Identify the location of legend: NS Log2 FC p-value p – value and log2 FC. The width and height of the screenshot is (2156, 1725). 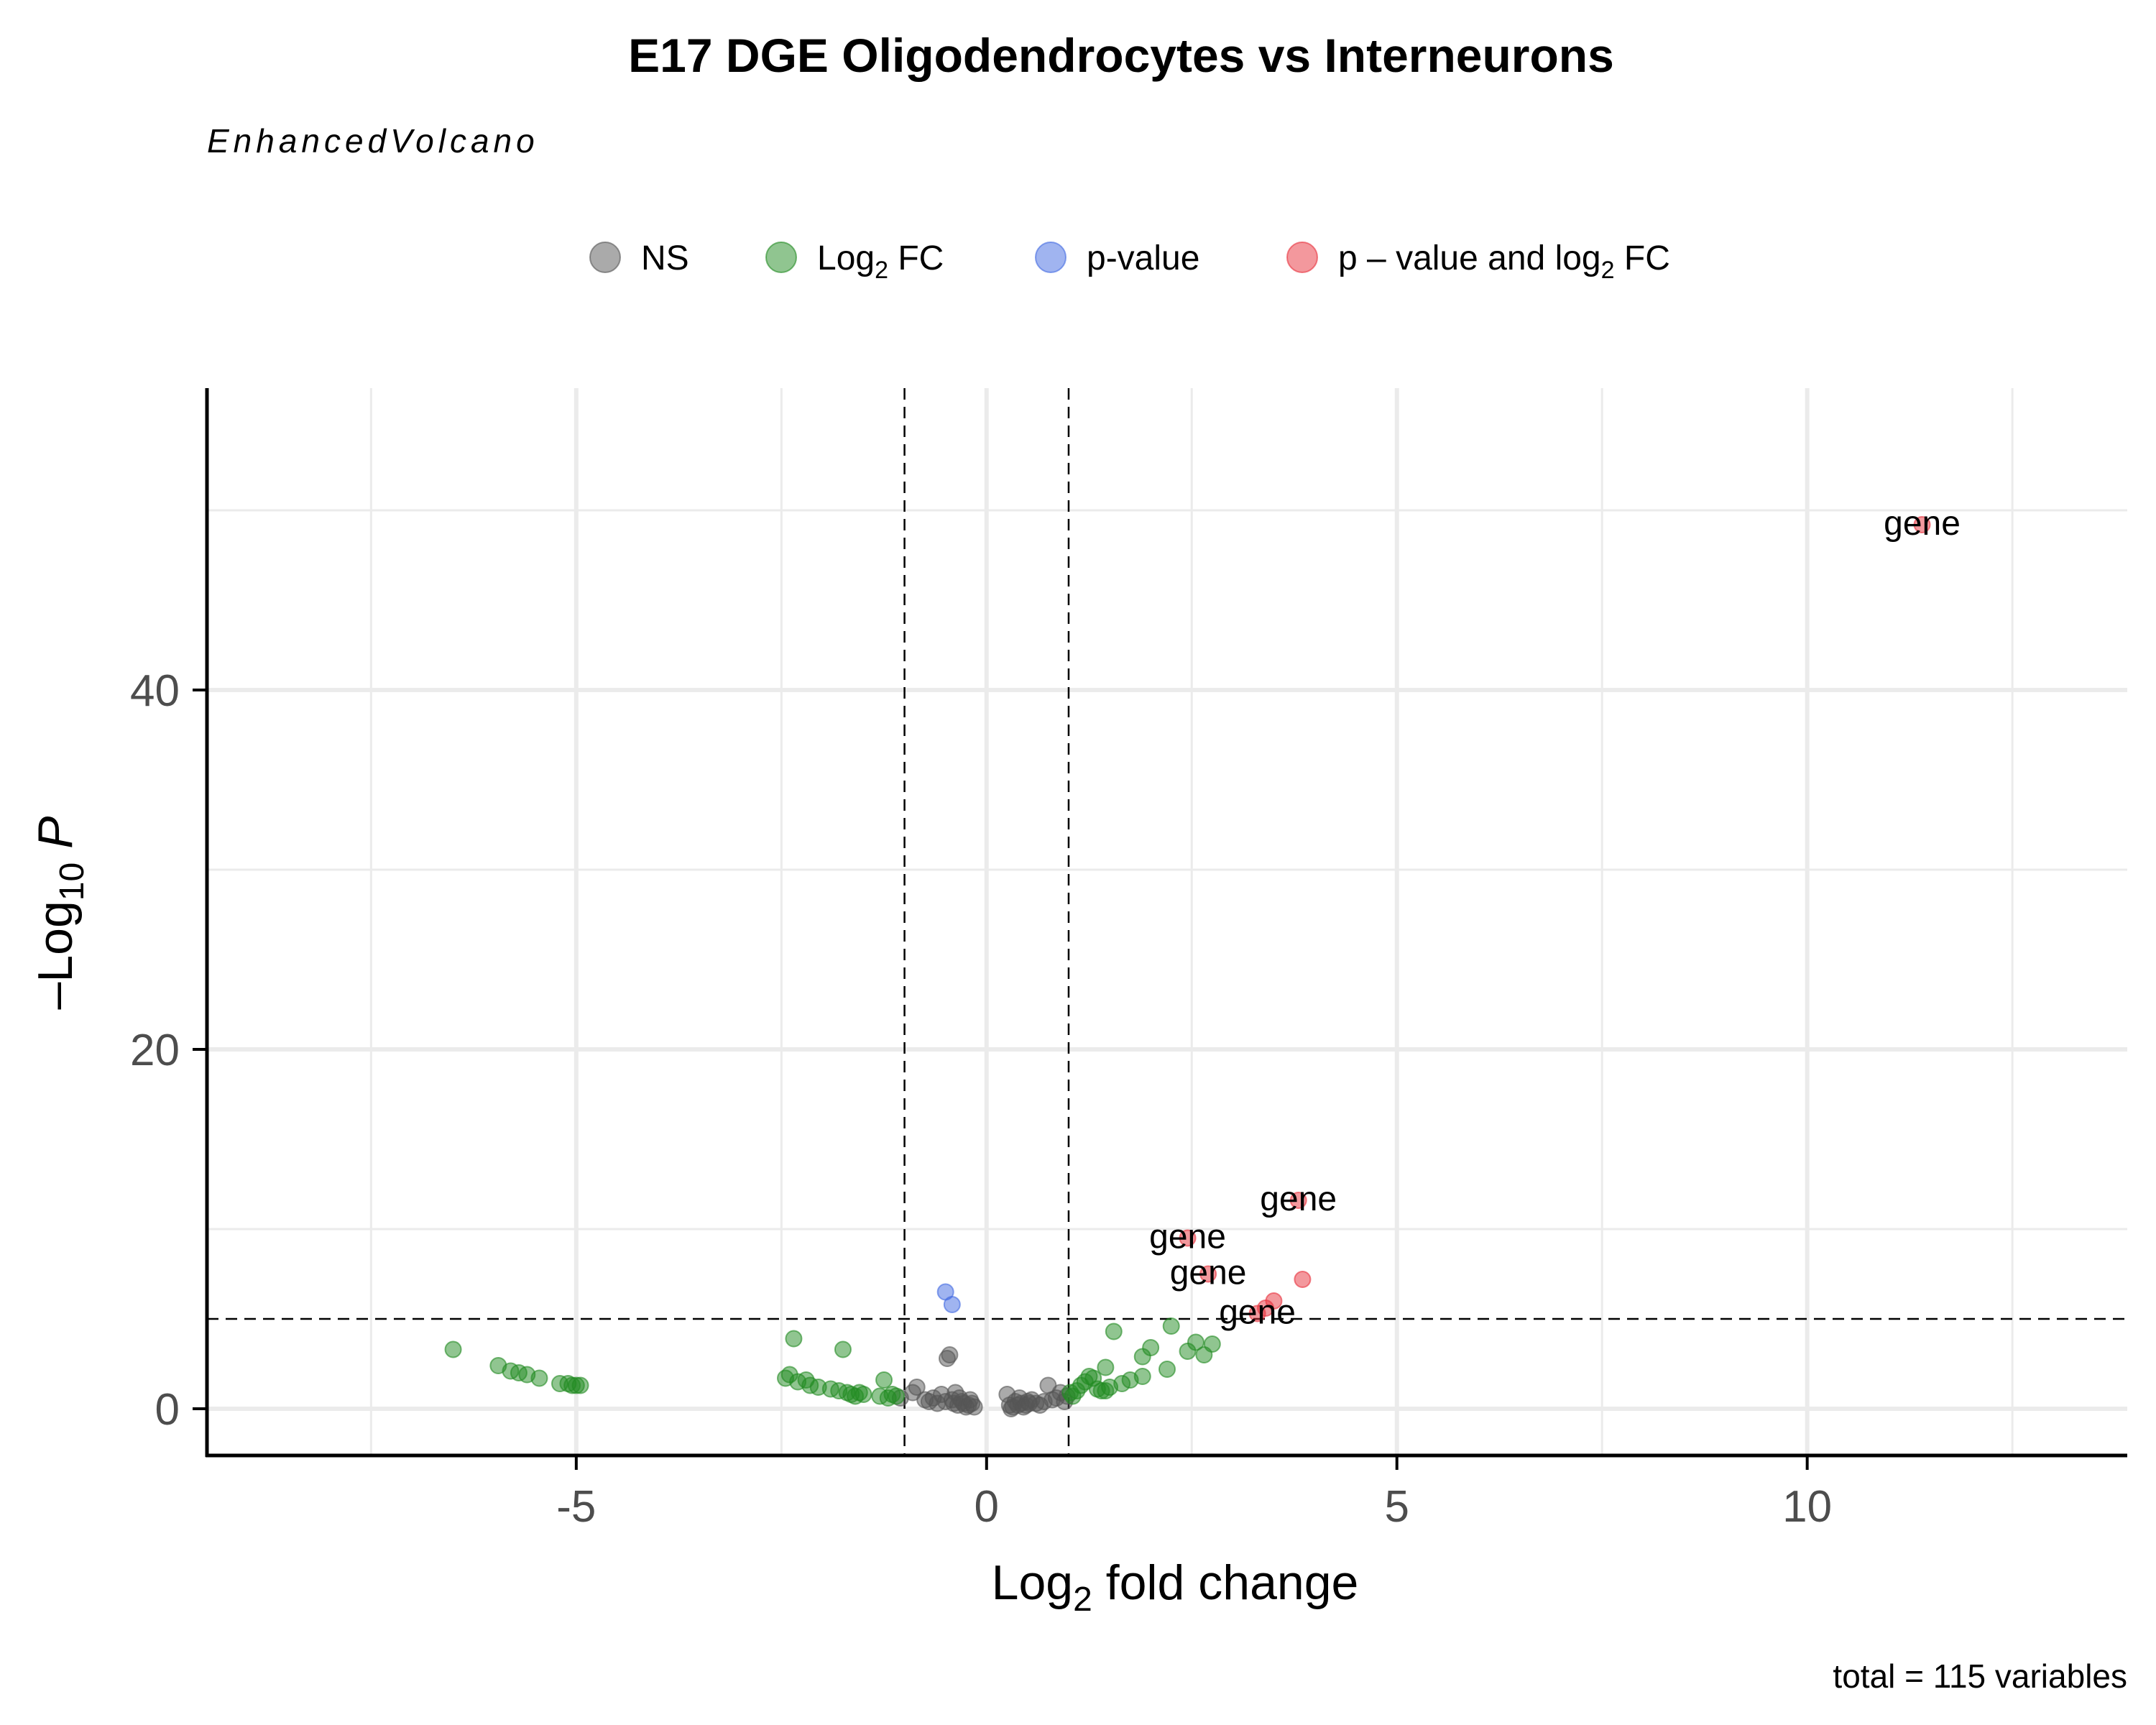
(1129, 261).